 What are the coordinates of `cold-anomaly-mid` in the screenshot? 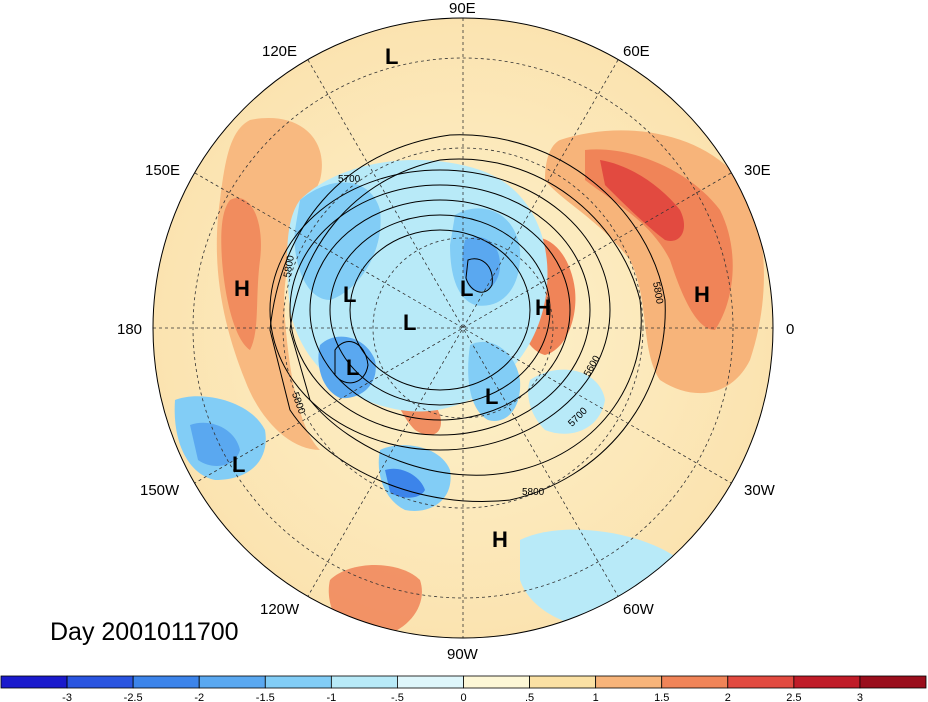 It's located at (566, 401).